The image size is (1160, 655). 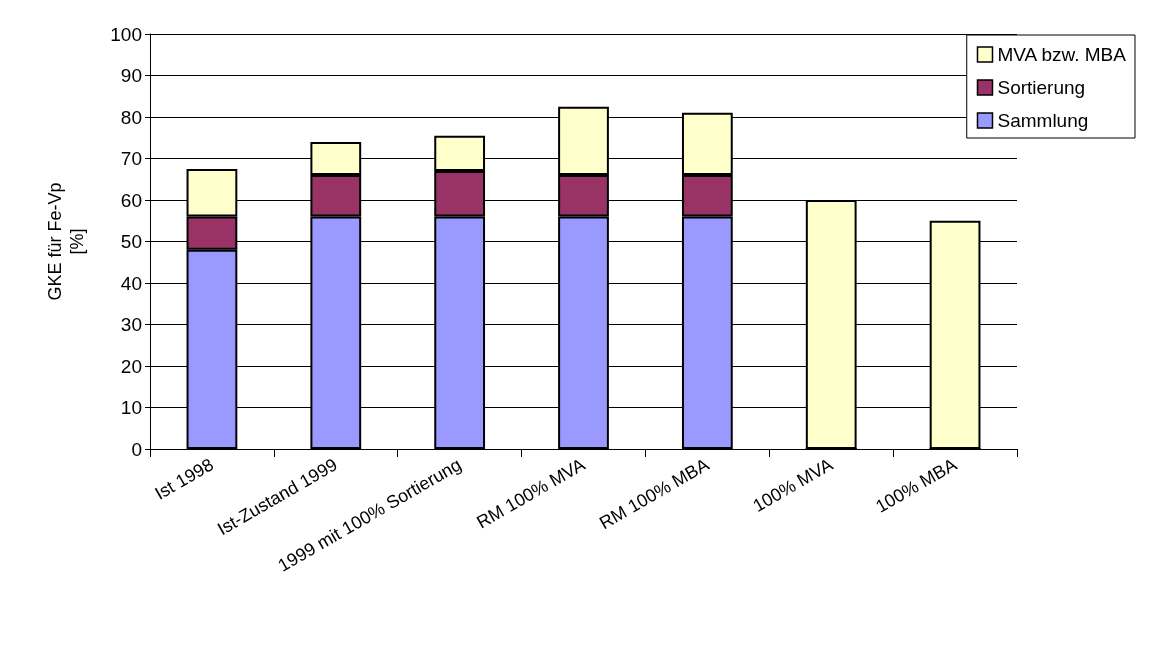 I want to click on y-tick-label: 80, so click(x=131, y=117).